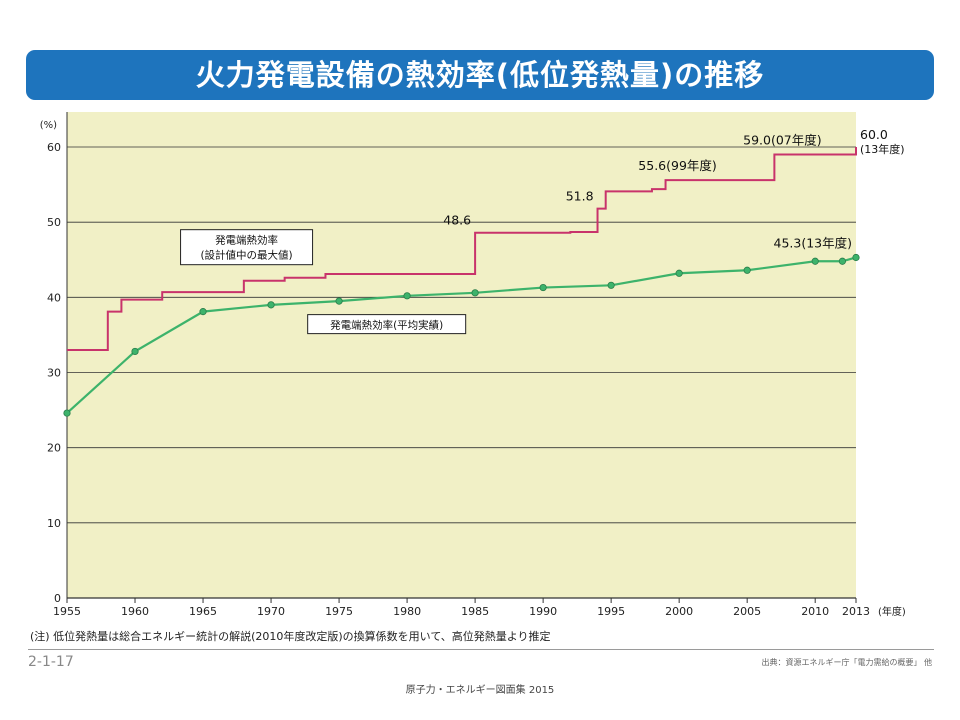  Describe the element at coordinates (135, 611) in the screenshot. I see `x-tick-label: 1960` at that location.